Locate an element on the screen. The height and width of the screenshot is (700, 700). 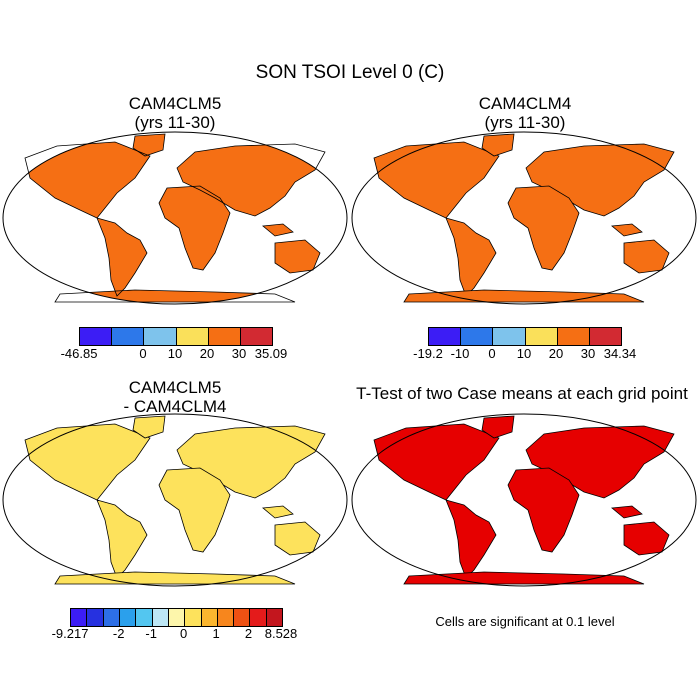
colorbar-label: 34.34 is located at coordinates (620, 353).